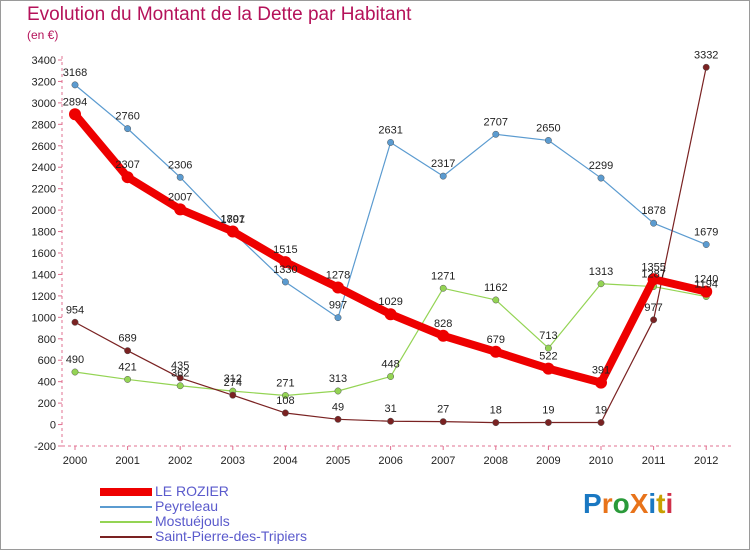 The image size is (750, 550). What do you see at coordinates (338, 379) in the screenshot?
I see `data-label: 313` at bounding box center [338, 379].